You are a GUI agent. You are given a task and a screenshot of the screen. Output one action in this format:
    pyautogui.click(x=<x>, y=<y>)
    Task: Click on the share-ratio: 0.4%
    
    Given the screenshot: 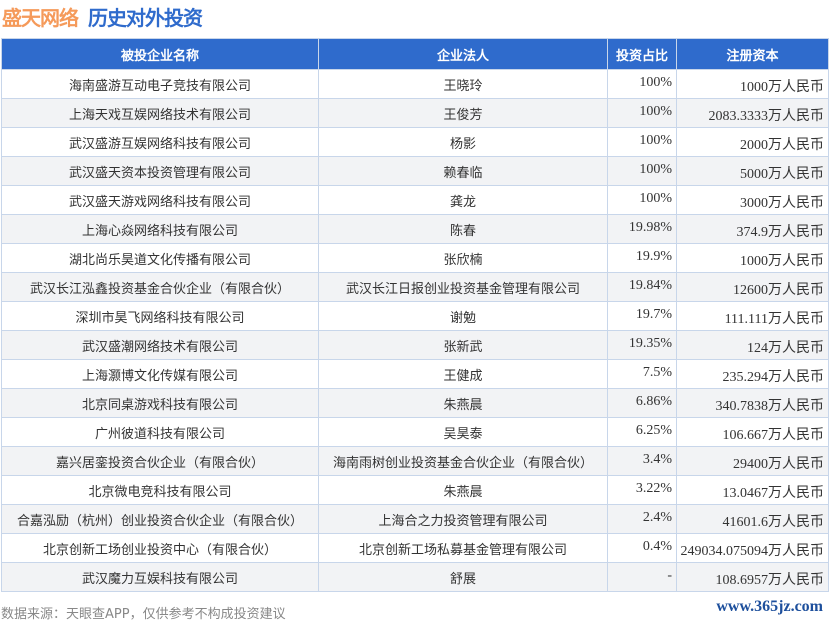 What is the action you would take?
    pyautogui.click(x=642, y=548)
    